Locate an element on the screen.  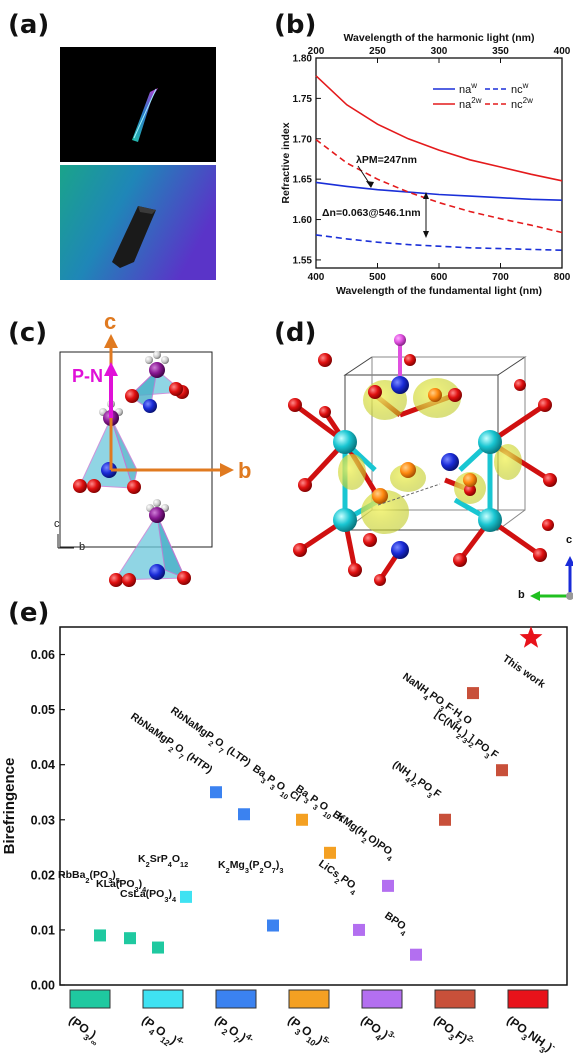
data-point-label: KLa(PO3)4 is located at coordinates (121, 886).